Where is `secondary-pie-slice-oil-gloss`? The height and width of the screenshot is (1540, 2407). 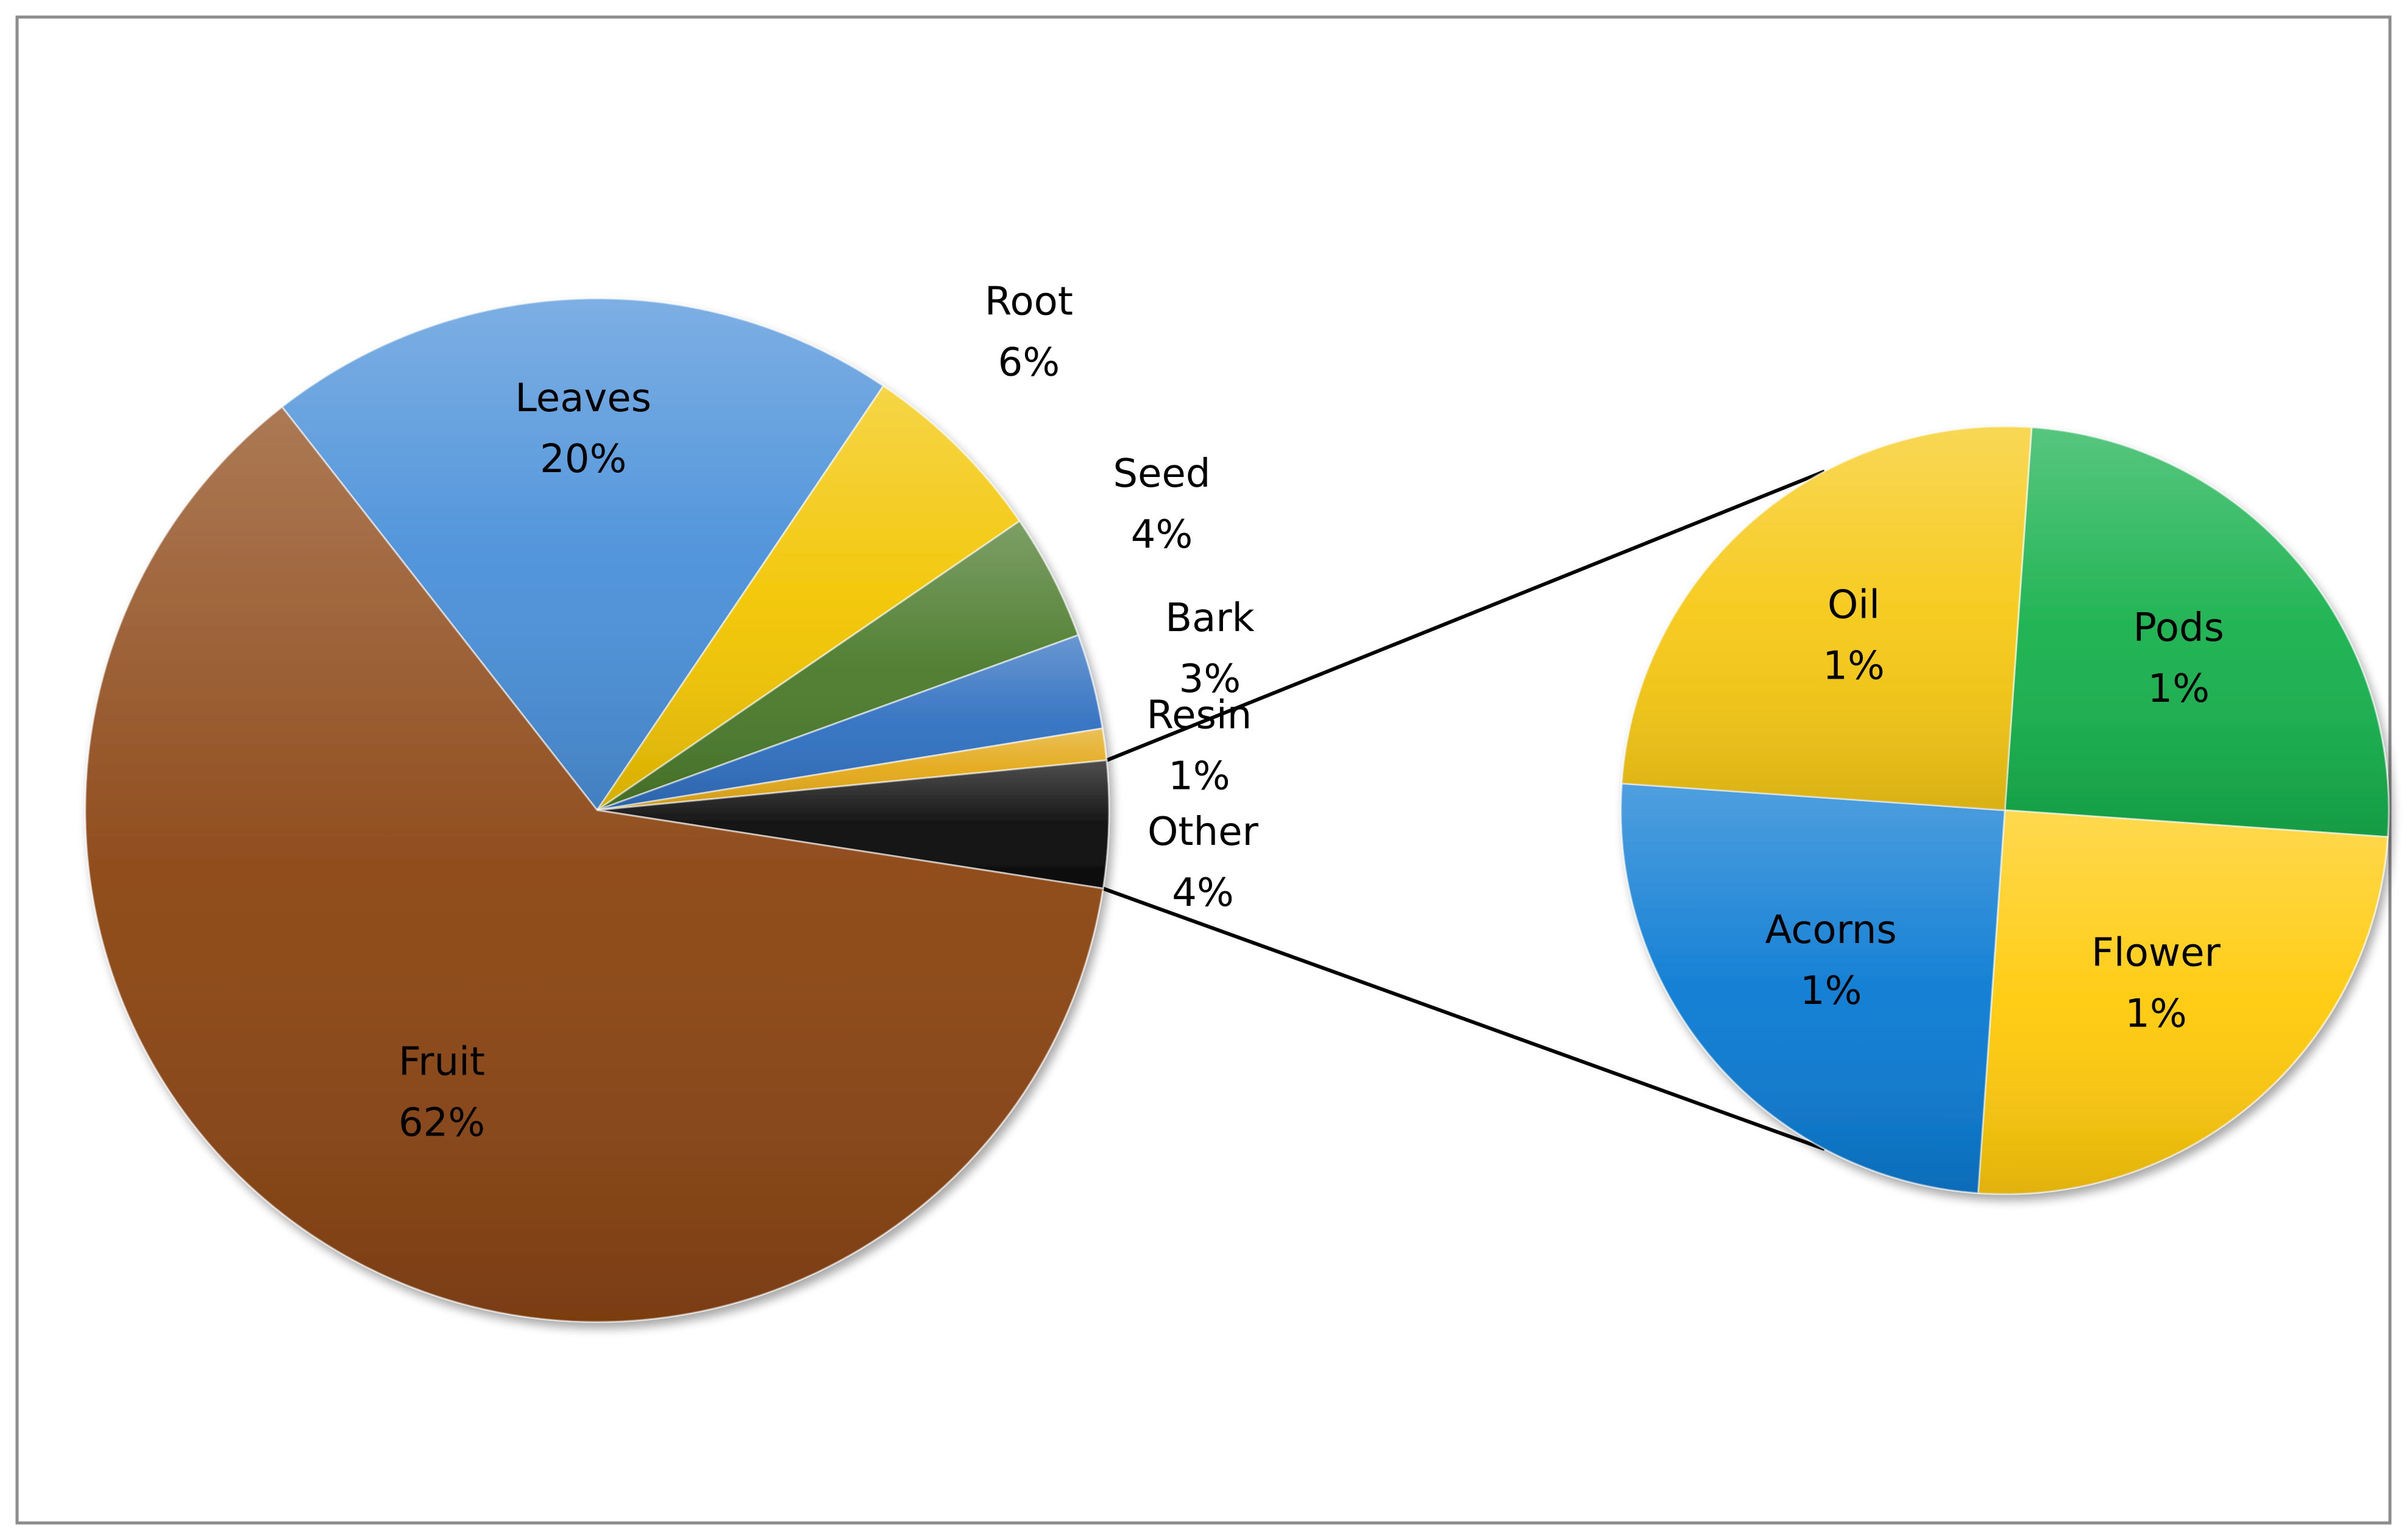 secondary-pie-slice-oil-gloss is located at coordinates (1827, 618).